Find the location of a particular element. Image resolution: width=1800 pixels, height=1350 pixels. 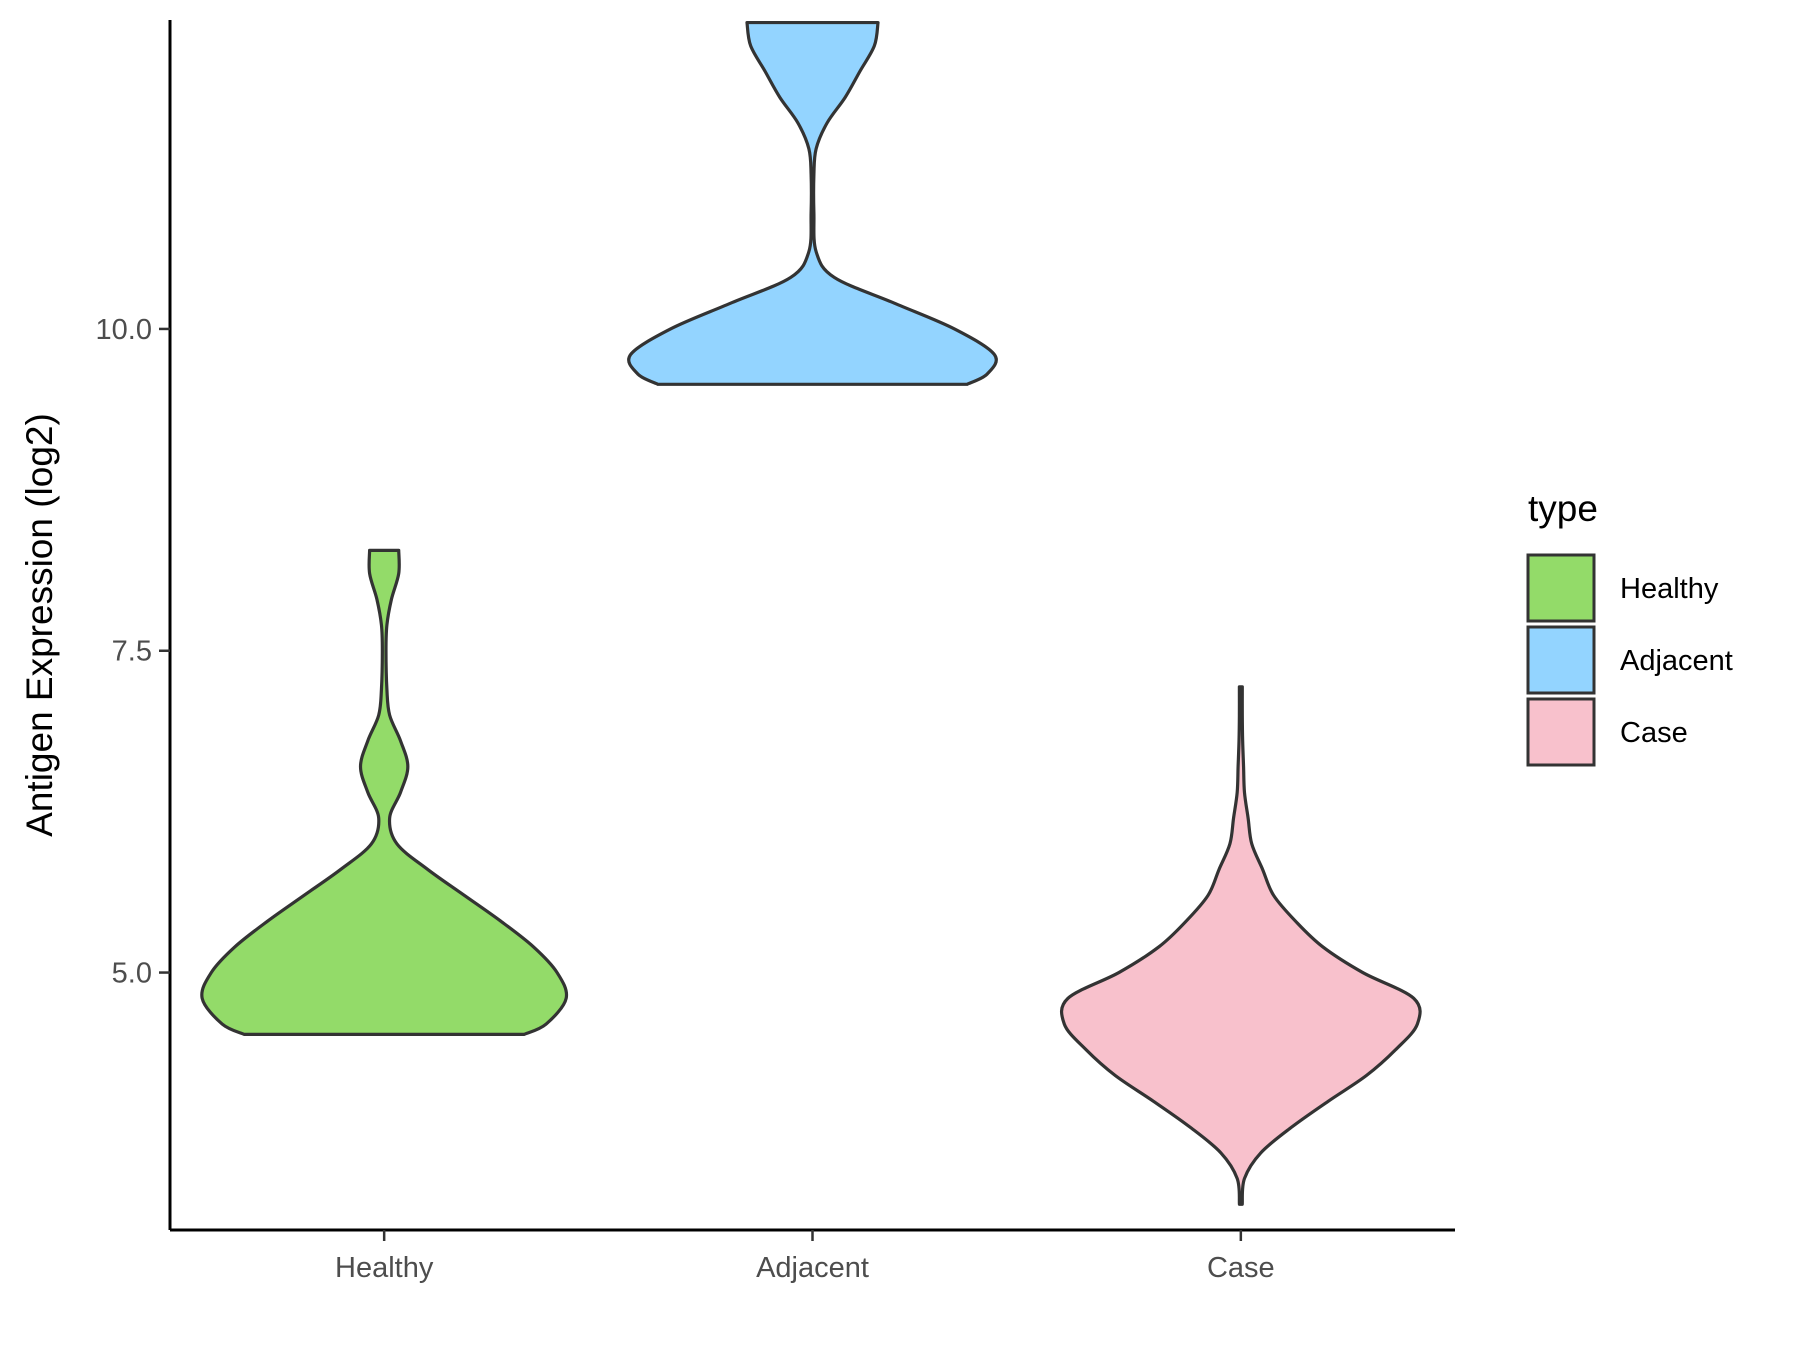

violin-adjacent is located at coordinates (812, 203).